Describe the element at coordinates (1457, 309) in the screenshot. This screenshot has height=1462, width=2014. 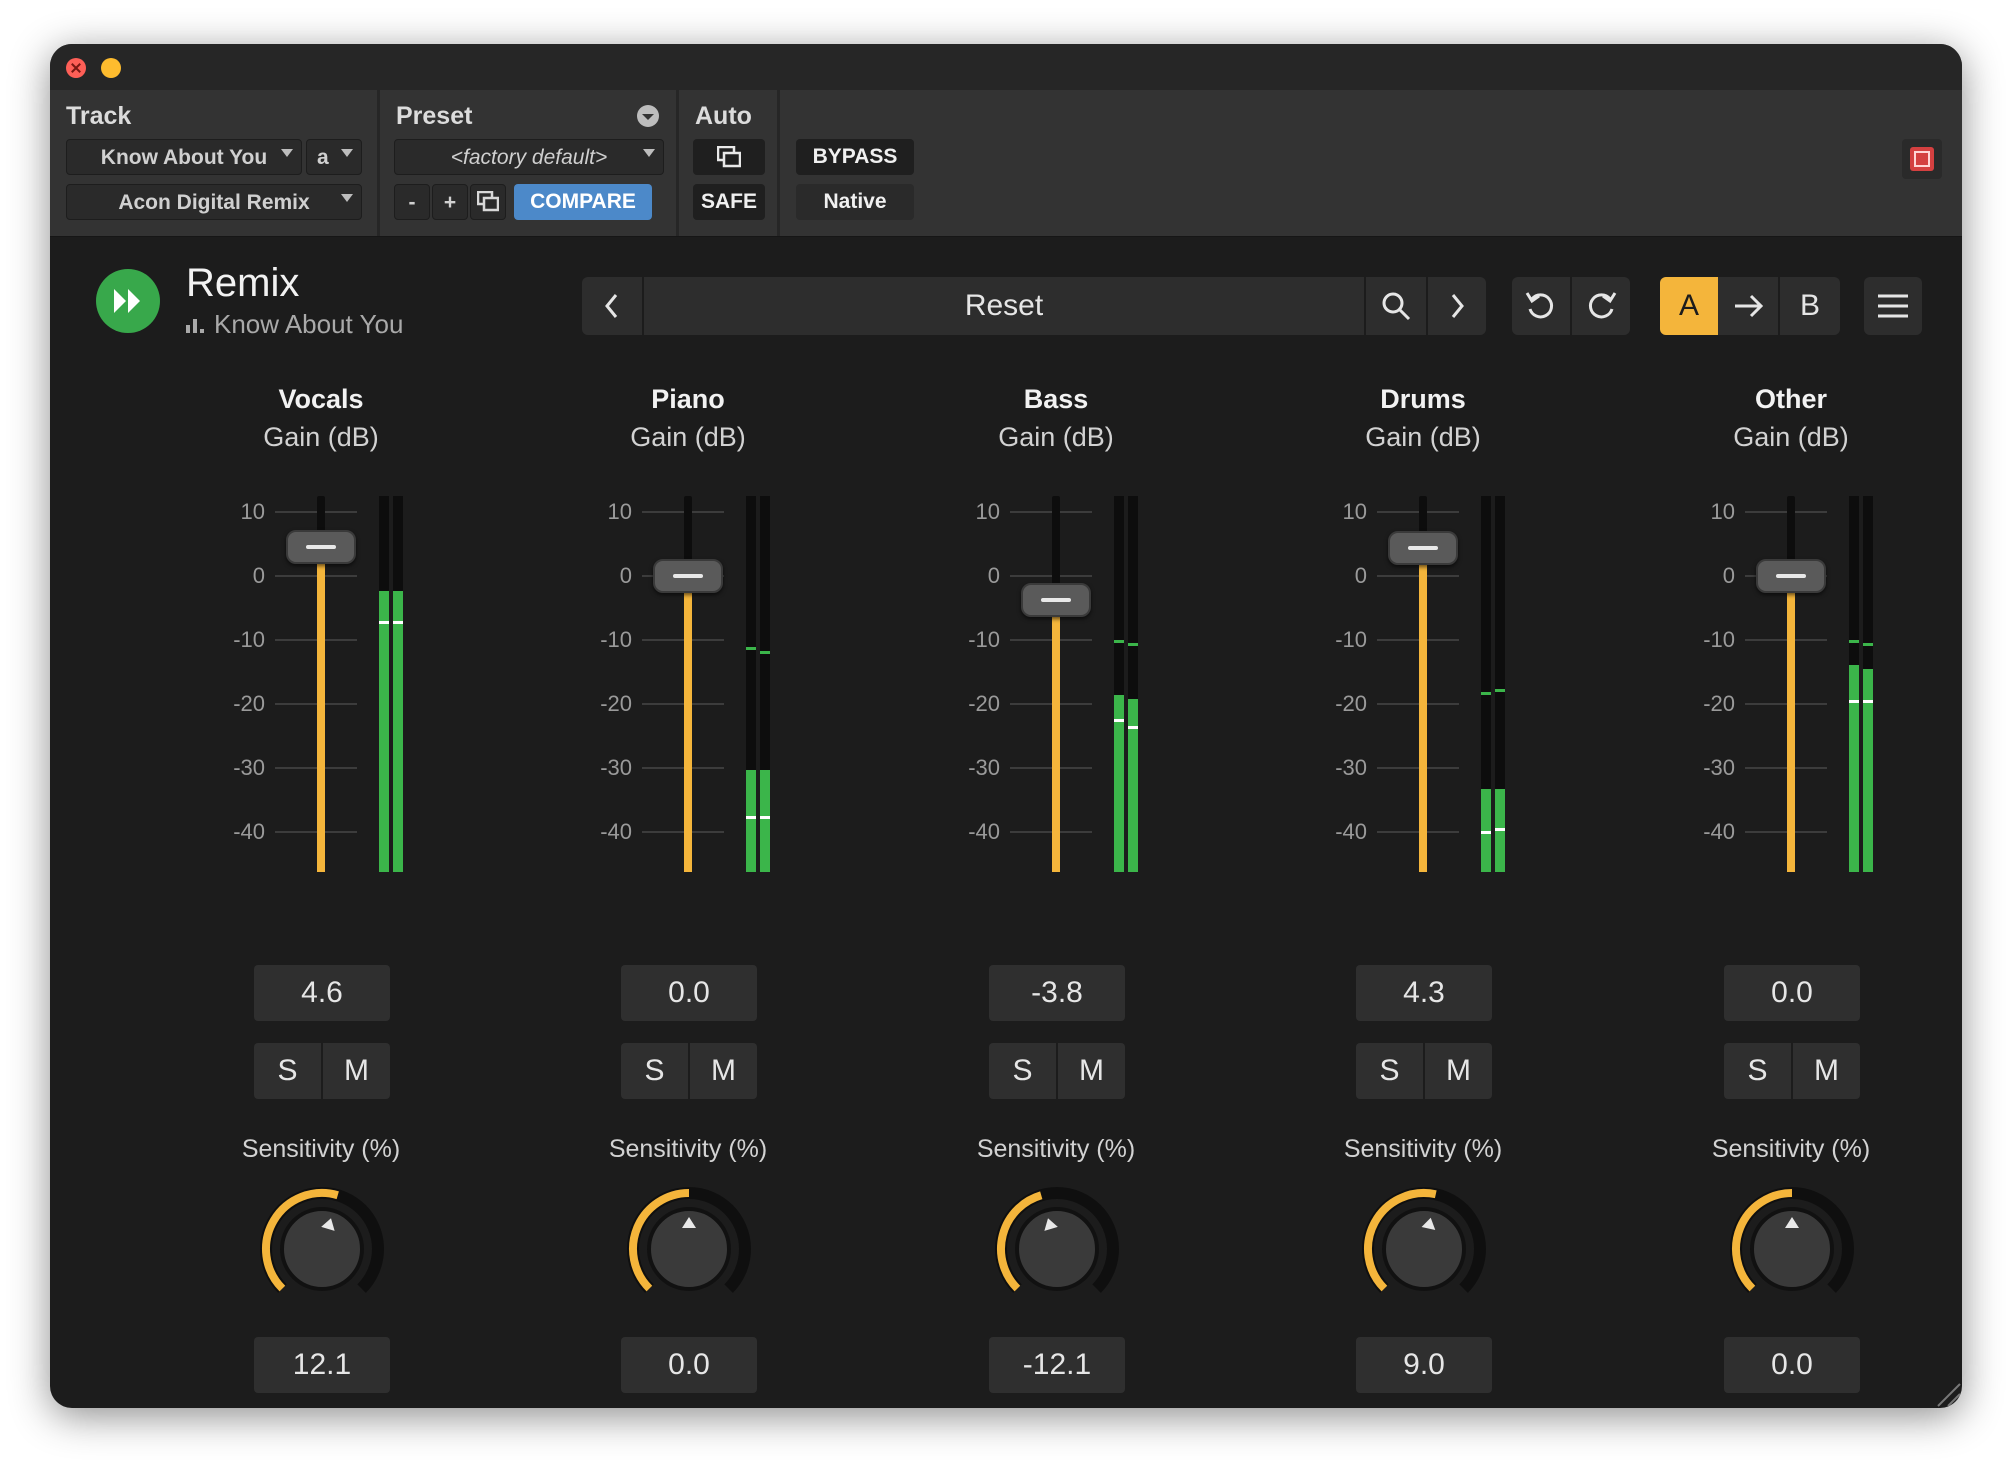
I see `next-preset-button` at that location.